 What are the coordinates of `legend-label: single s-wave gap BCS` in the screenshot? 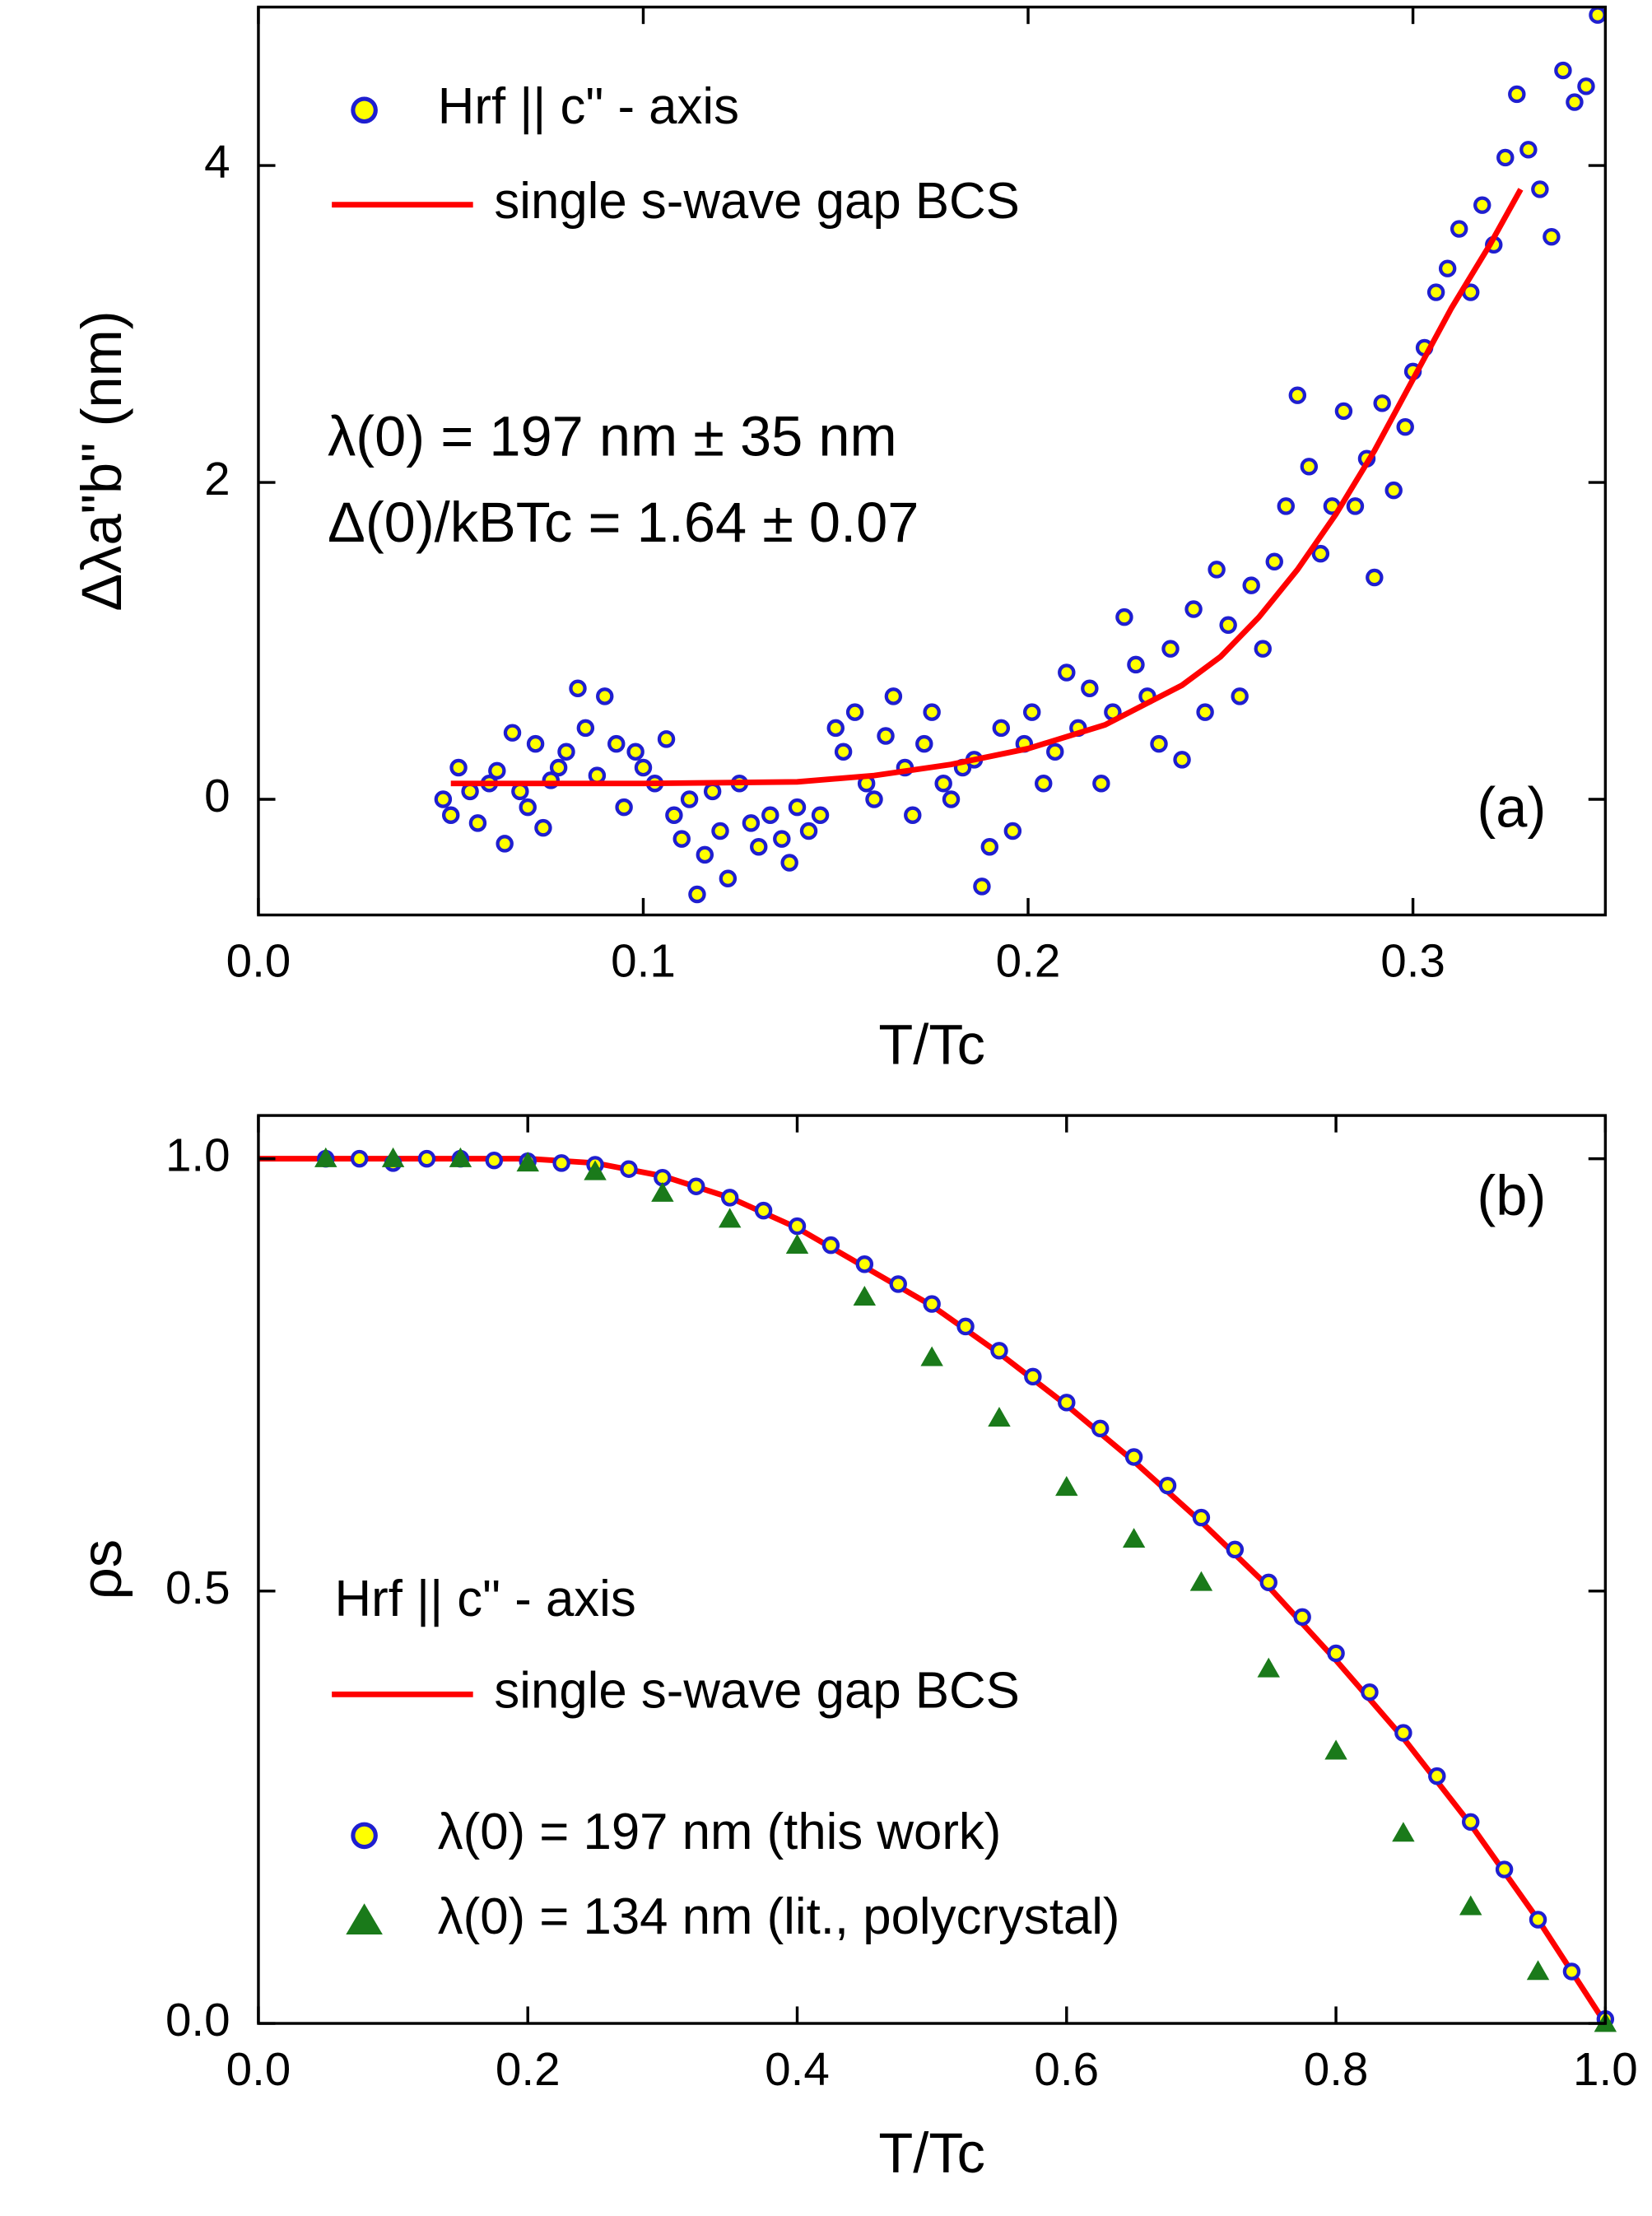 It's located at (756, 201).